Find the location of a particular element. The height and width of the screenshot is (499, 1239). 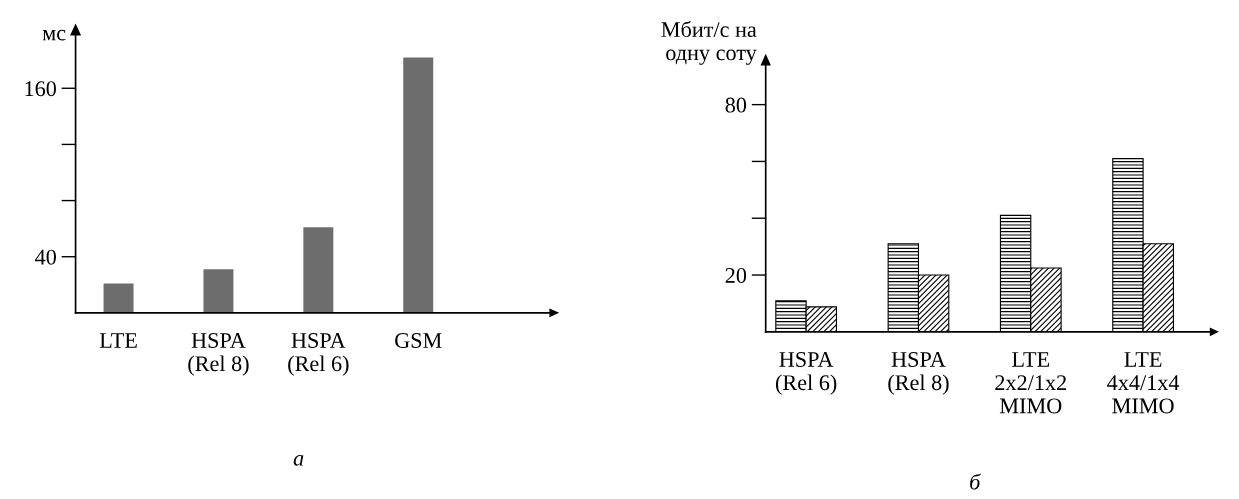

y-tick-label: 160 is located at coordinates (40, 89).